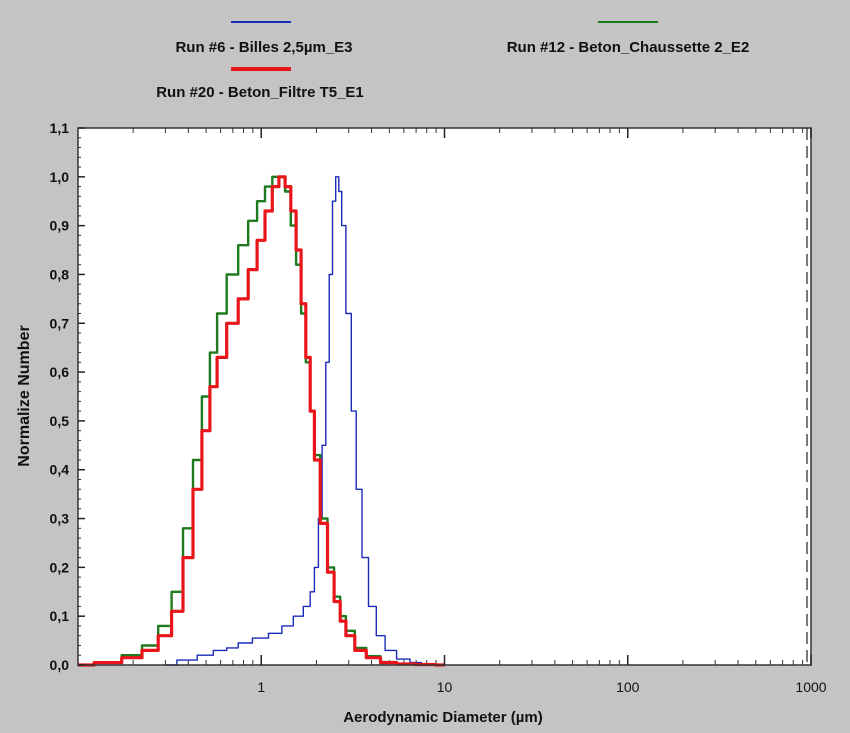 Image resolution: width=850 pixels, height=733 pixels. Describe the element at coordinates (60, 177) in the screenshot. I see `y-tick-label: 1,0` at that location.